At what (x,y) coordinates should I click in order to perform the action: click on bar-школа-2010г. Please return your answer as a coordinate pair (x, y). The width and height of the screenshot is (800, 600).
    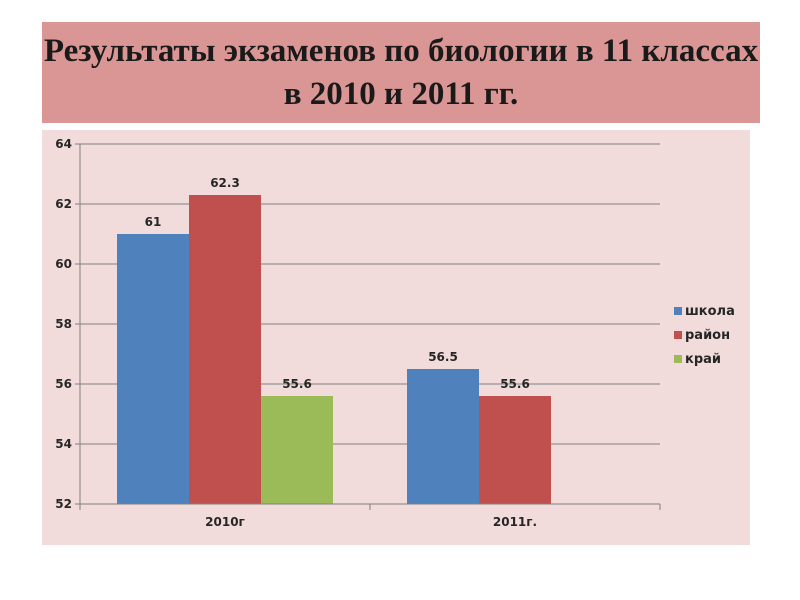
    Looking at the image, I should click on (153, 369).